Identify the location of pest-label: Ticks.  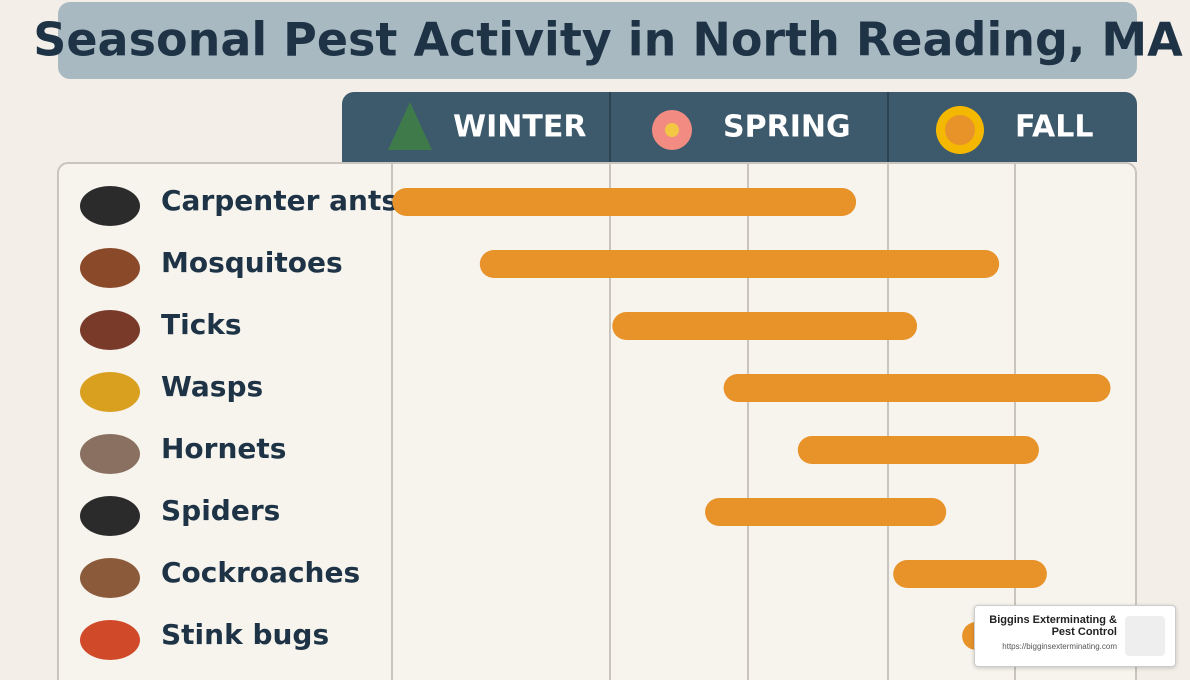
(201, 324).